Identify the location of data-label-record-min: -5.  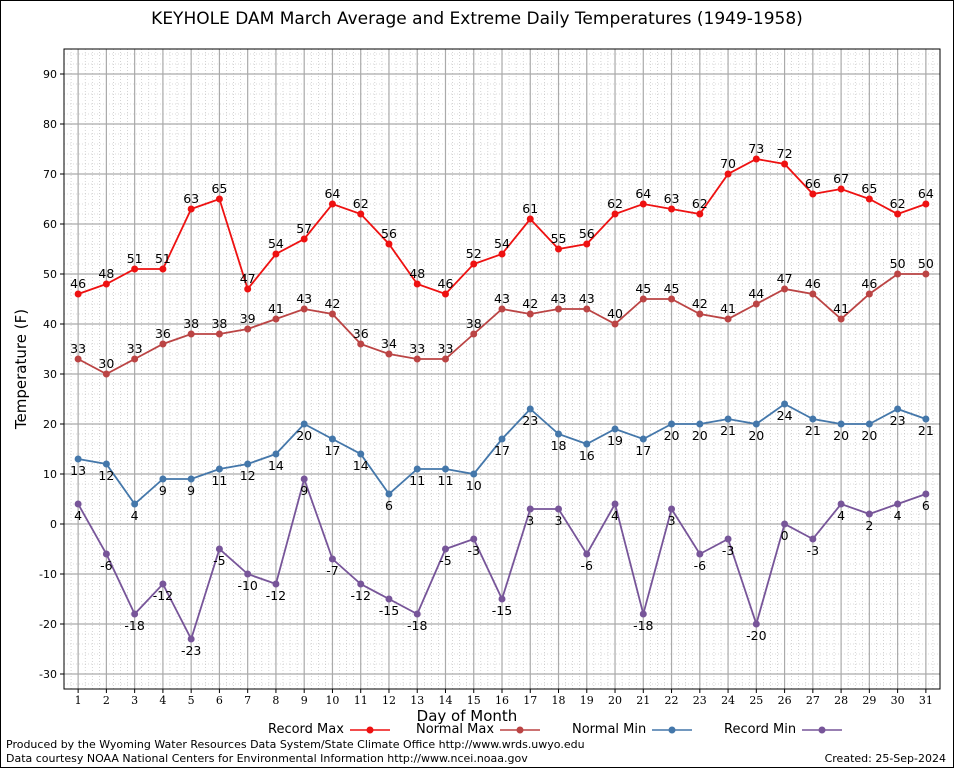
(445, 560).